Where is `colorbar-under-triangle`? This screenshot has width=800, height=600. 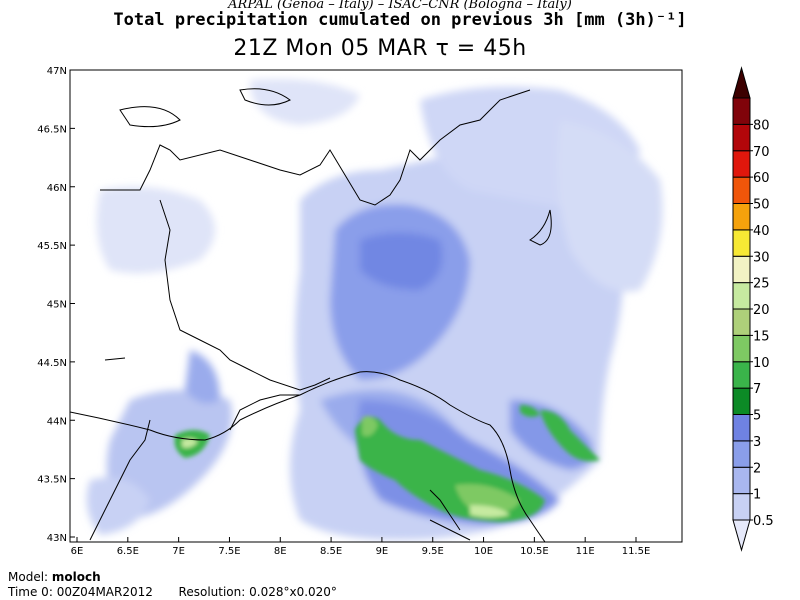 colorbar-under-triangle is located at coordinates (741, 535).